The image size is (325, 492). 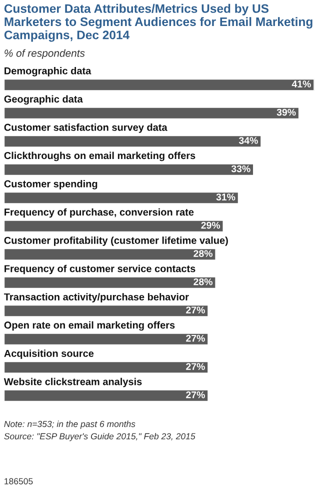 What do you see at coordinates (158, 23) in the screenshot?
I see `chart-title: Customer Data Attributes/Metrics Used by US Marketers to Segment Audiences for Email Marketing Campaigns, Dec 2014` at bounding box center [158, 23].